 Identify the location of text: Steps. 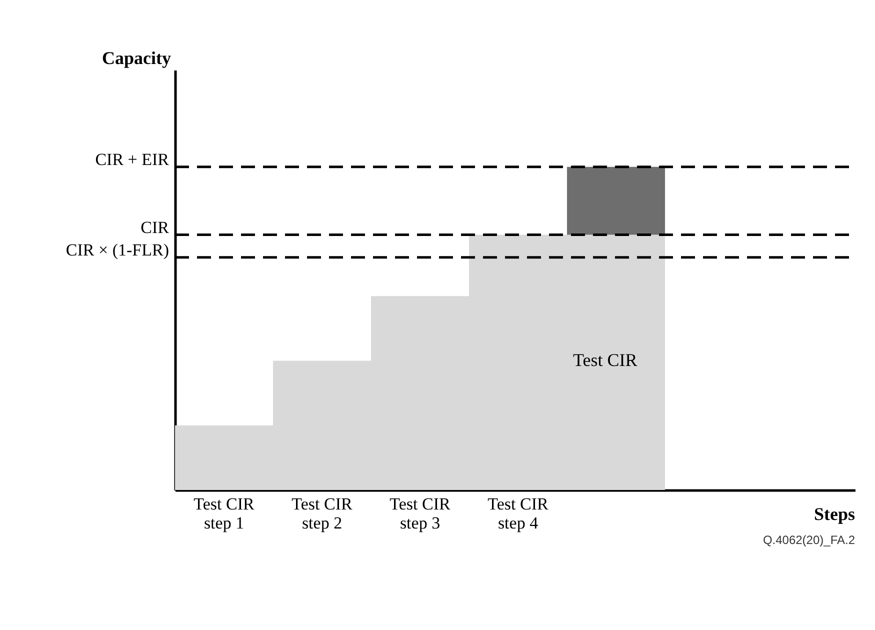
(834, 514).